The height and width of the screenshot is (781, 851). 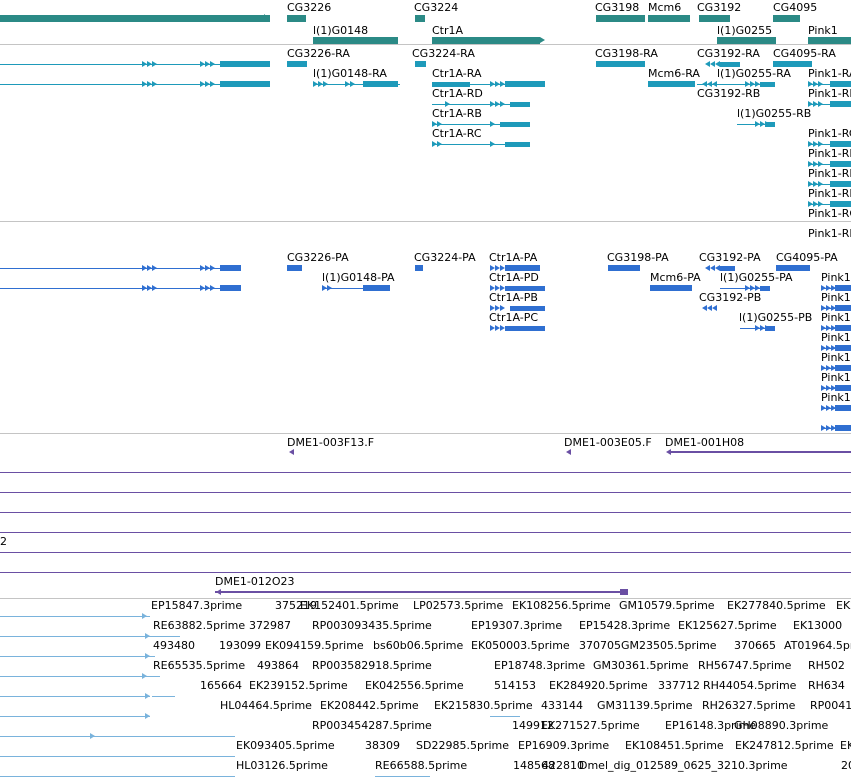 I want to click on feature-label-mrna: Pink1-RE, so click(x=829, y=173).